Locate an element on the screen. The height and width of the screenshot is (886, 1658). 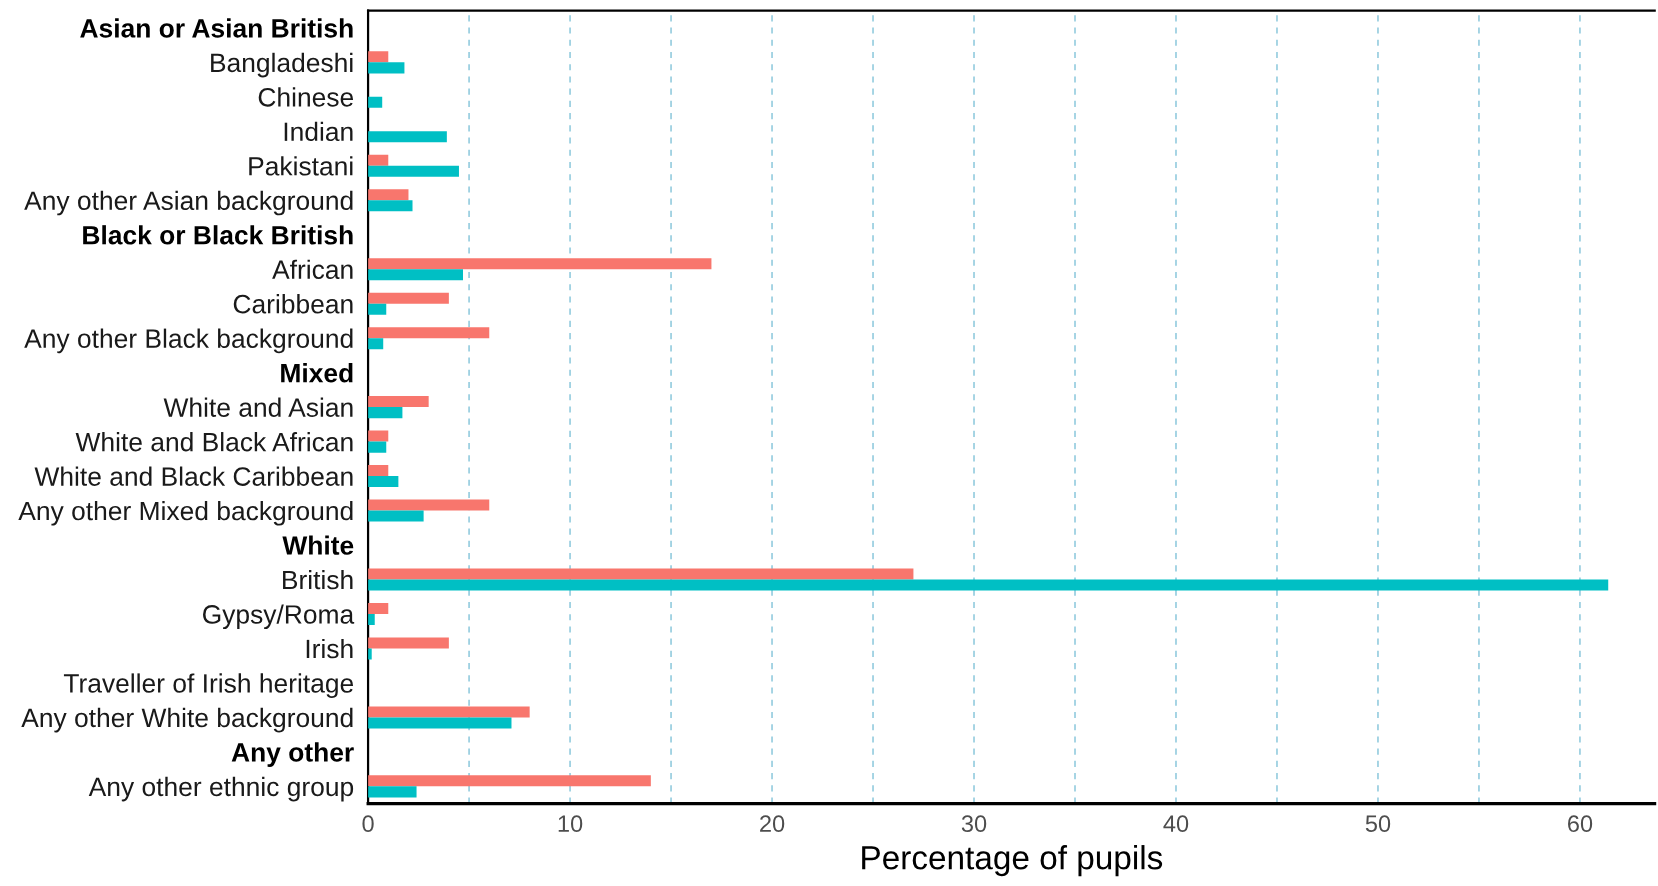
y-tick-label: Any other White background is located at coordinates (187, 720).